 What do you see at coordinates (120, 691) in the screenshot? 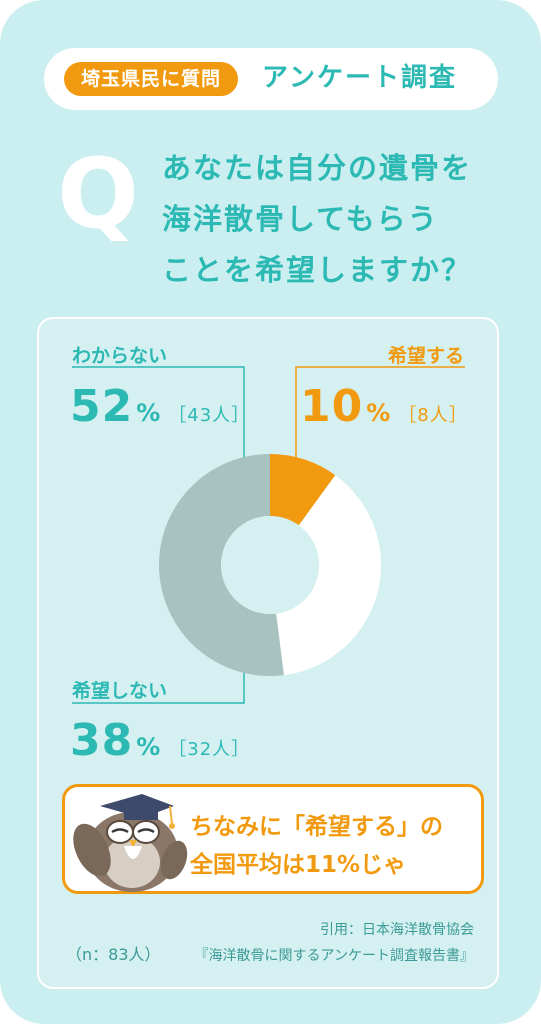
I see `slice-label-no: 希望しない` at bounding box center [120, 691].